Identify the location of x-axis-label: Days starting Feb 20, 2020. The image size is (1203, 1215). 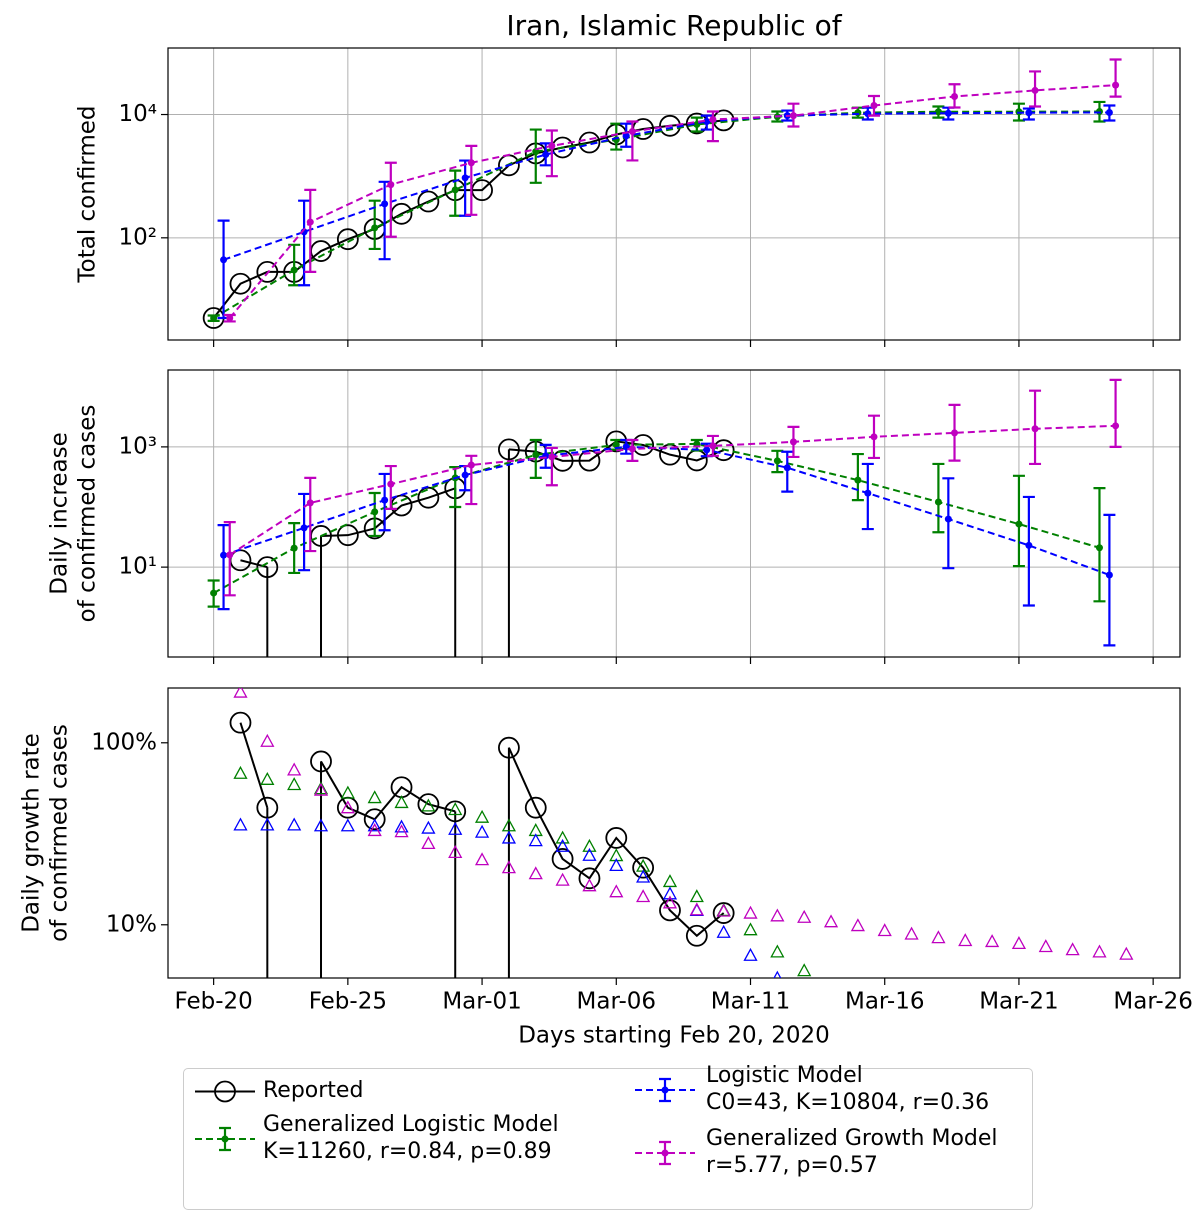
(674, 1036).